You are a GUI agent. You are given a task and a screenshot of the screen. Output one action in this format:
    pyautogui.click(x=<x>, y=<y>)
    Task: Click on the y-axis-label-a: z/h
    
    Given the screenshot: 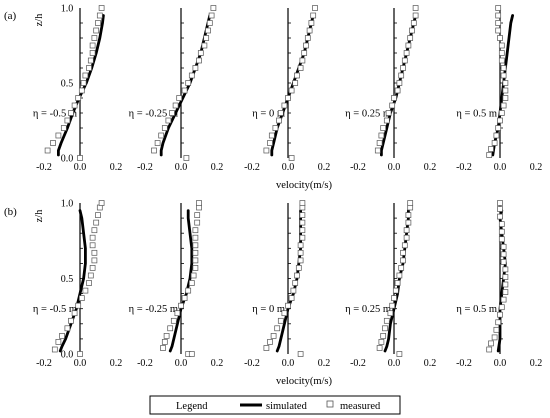 What is the action you would take?
    pyautogui.click(x=39, y=20)
    